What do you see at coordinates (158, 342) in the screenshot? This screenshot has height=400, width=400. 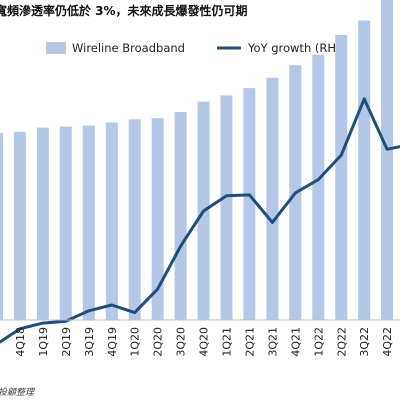 I see `x-tick-label-2Q20: 2Q20` at bounding box center [158, 342].